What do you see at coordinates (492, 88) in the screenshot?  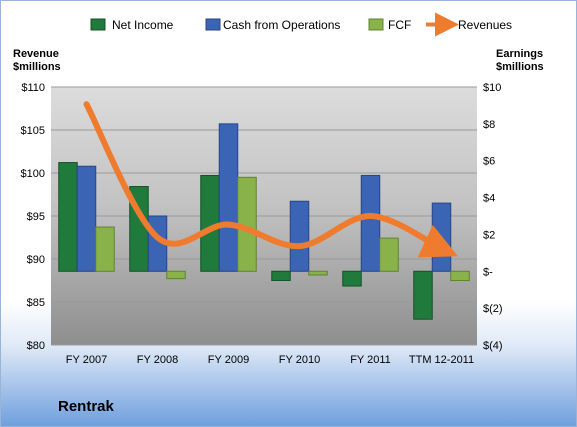 I see `right-tick-label: $10` at bounding box center [492, 88].